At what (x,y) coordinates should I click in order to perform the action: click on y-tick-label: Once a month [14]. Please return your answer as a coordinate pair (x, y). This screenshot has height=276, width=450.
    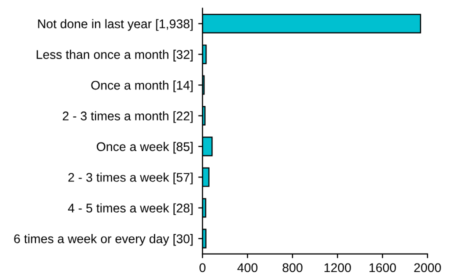
    Looking at the image, I should click on (142, 86).